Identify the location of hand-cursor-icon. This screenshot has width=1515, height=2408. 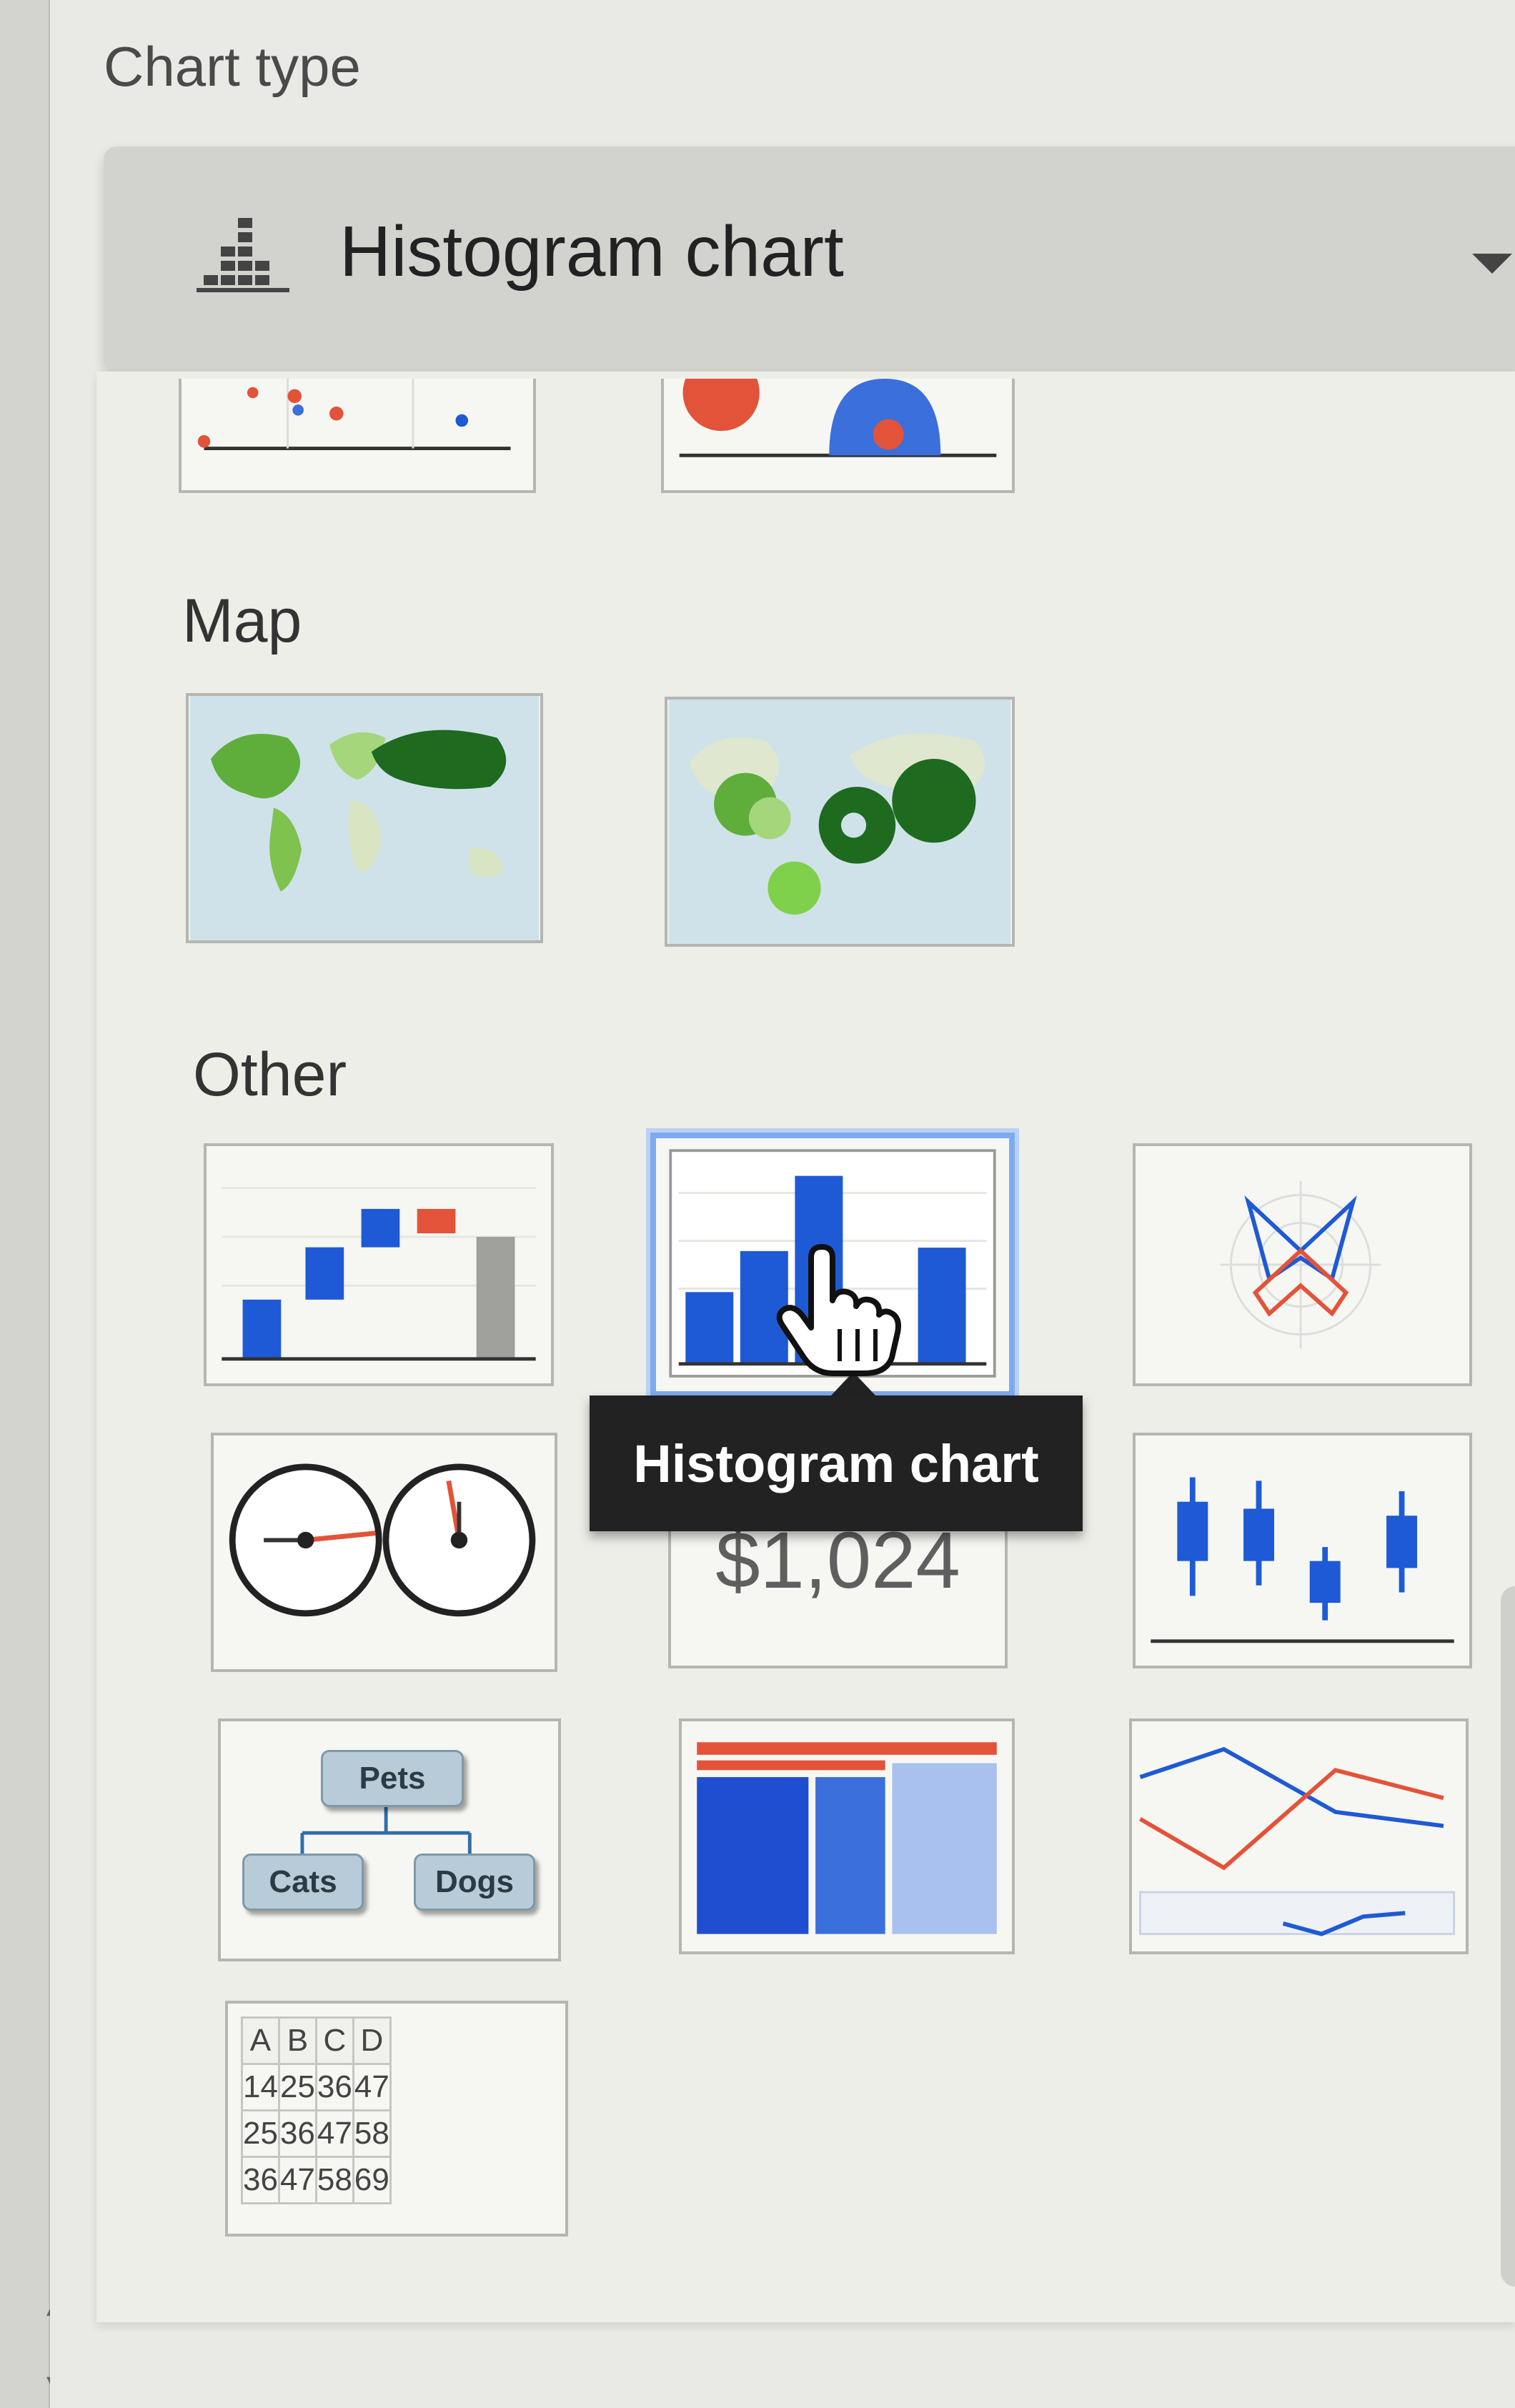
(839, 1310).